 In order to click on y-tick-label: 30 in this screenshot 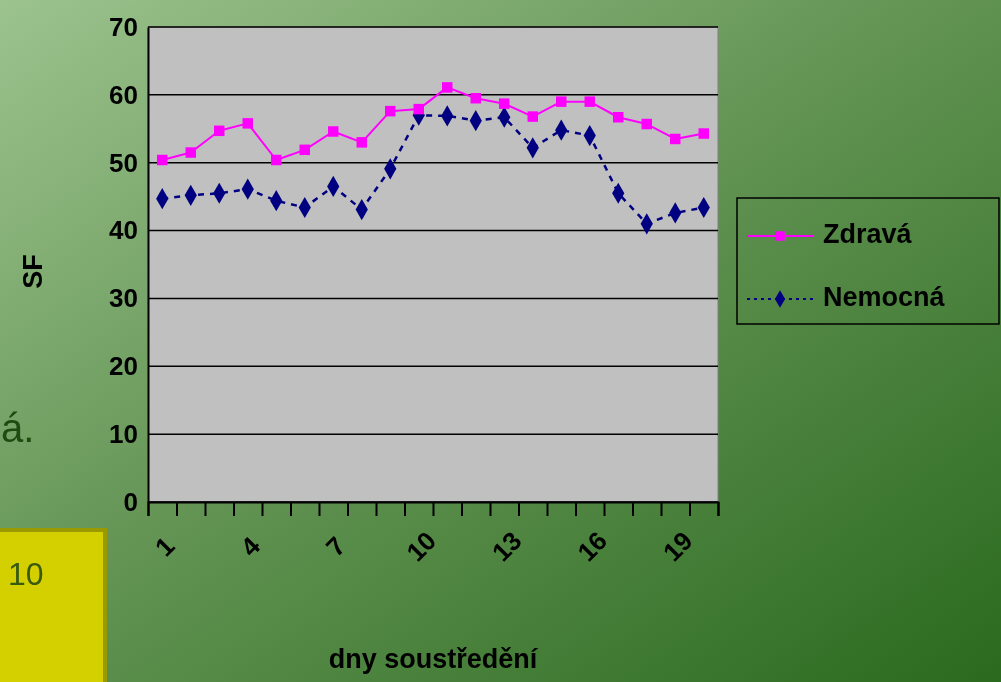, I will do `click(123, 298)`.